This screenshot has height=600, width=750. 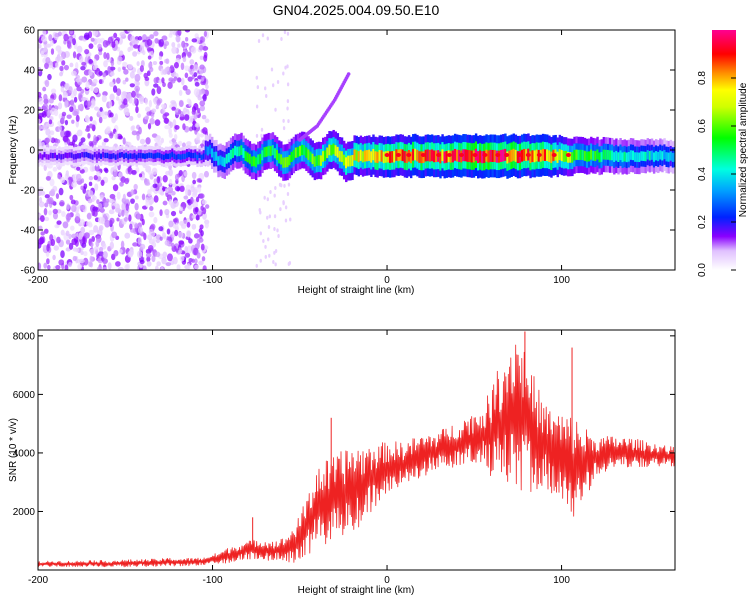 I want to click on x-tick-label: -200, so click(x=38, y=580).